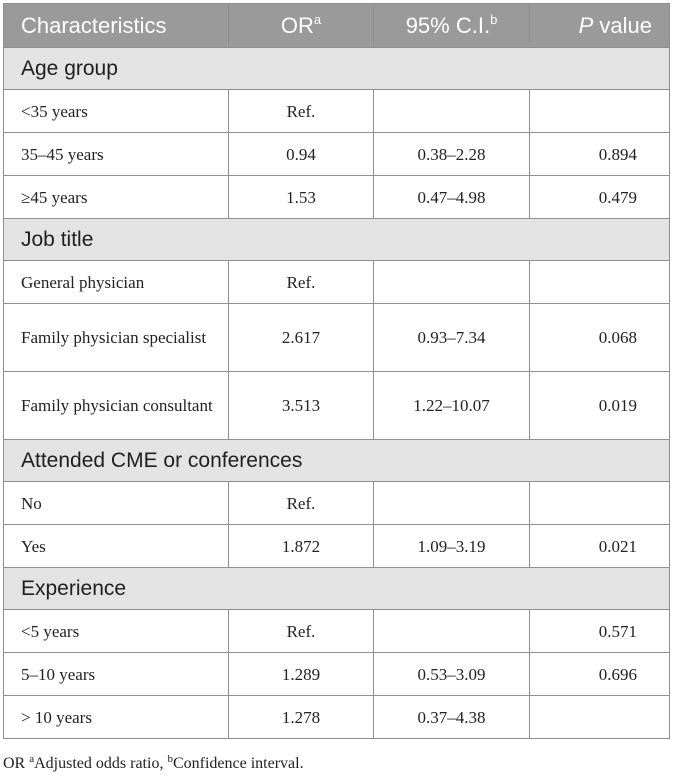  I want to click on table-row: General physician Ref., so click(336, 282).